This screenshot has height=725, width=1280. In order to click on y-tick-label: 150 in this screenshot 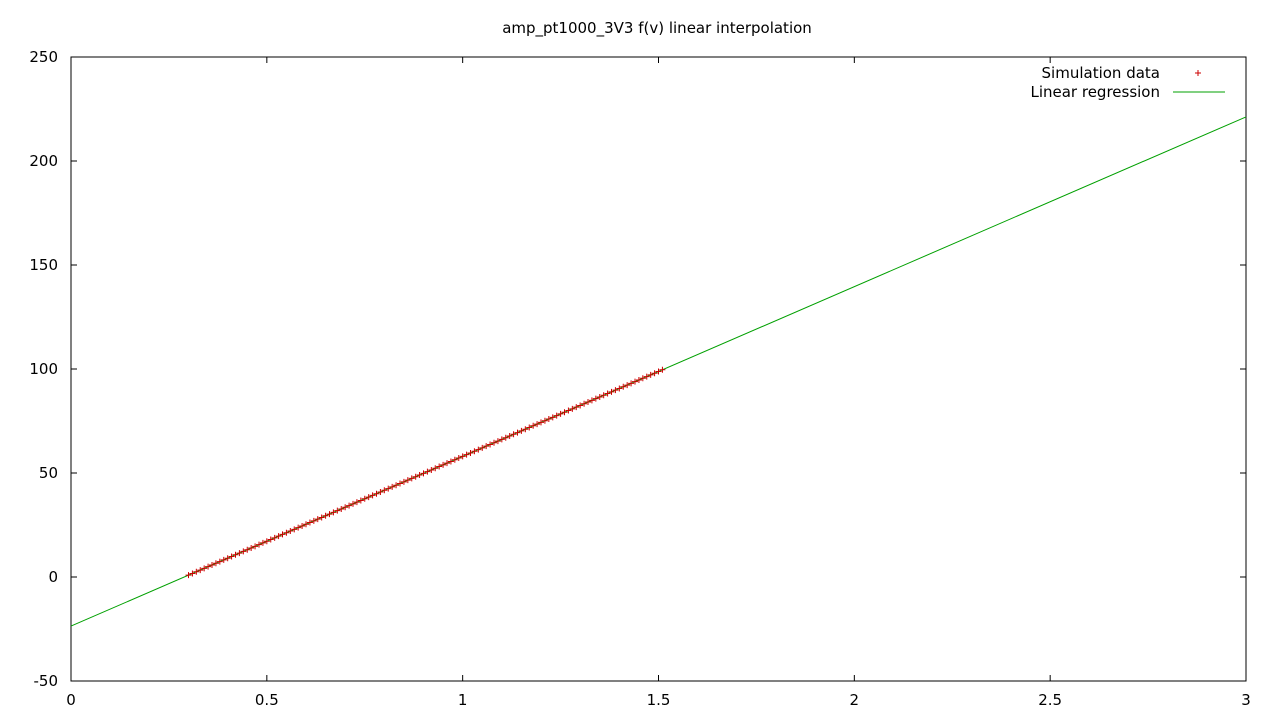, I will do `click(43, 265)`.